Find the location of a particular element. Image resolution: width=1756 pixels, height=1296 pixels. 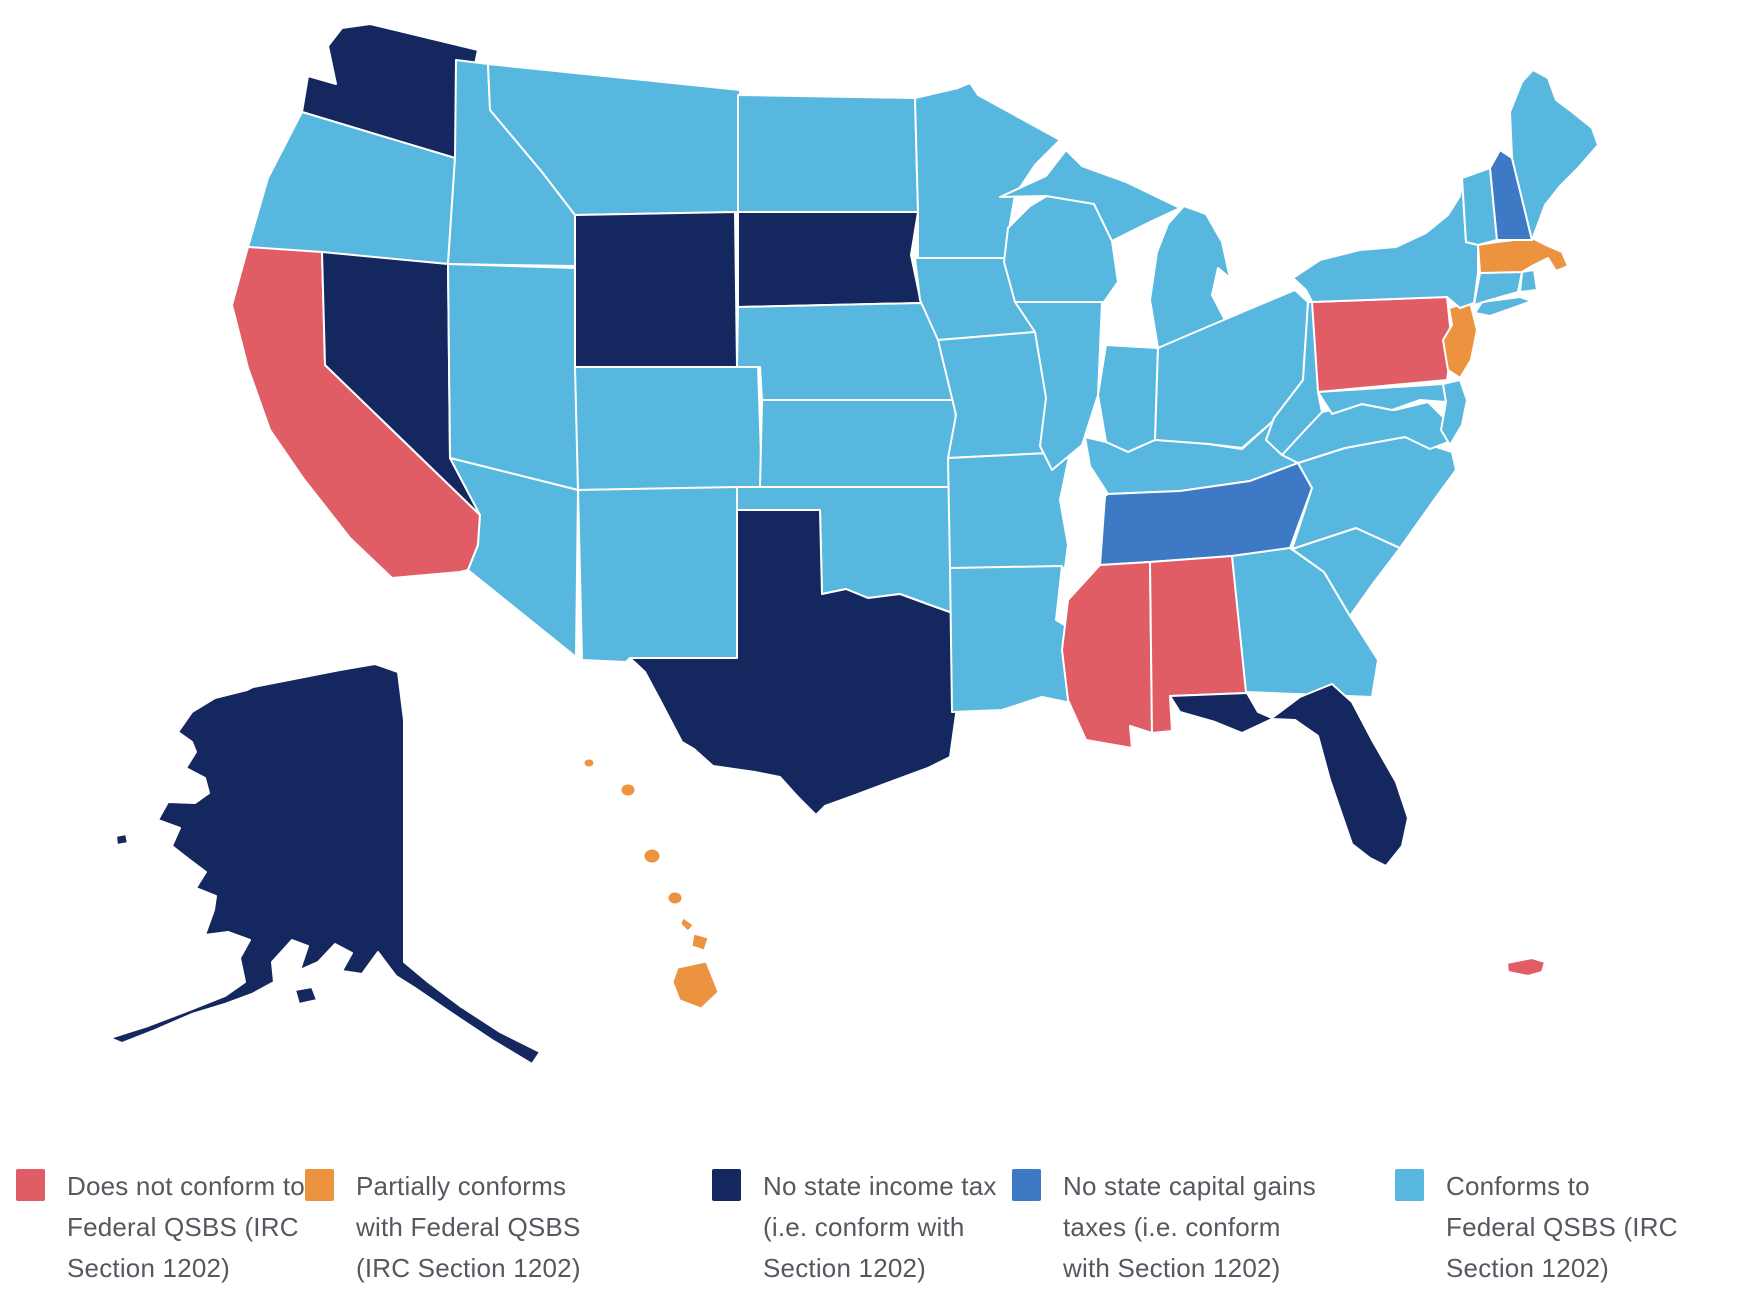

state-delaware is located at coordinates (1454, 412).